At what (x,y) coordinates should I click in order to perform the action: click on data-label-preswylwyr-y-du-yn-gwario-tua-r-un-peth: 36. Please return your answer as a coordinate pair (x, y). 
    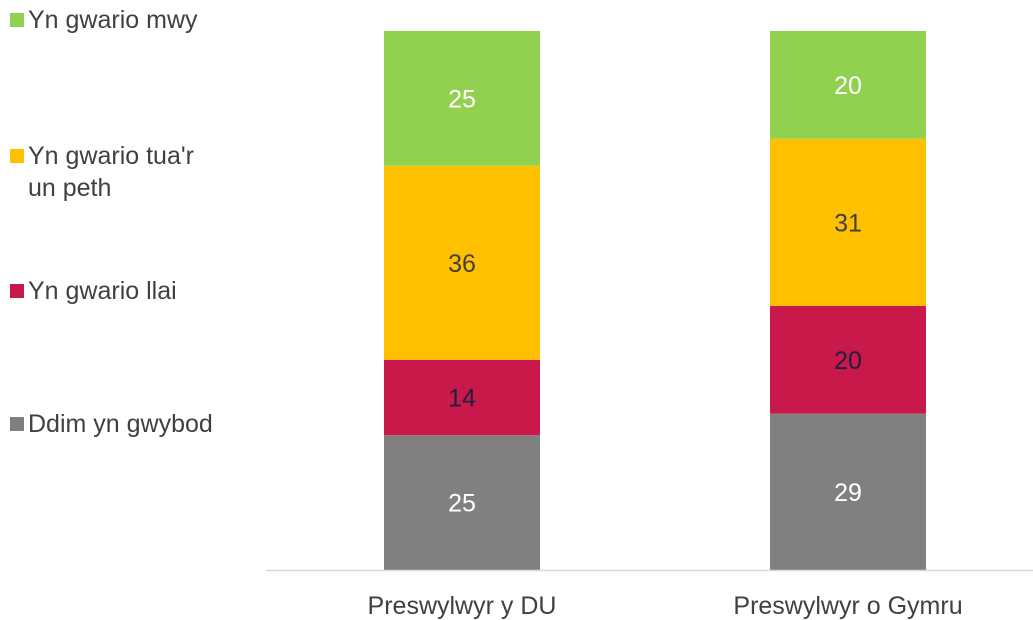
    Looking at the image, I should click on (462, 264).